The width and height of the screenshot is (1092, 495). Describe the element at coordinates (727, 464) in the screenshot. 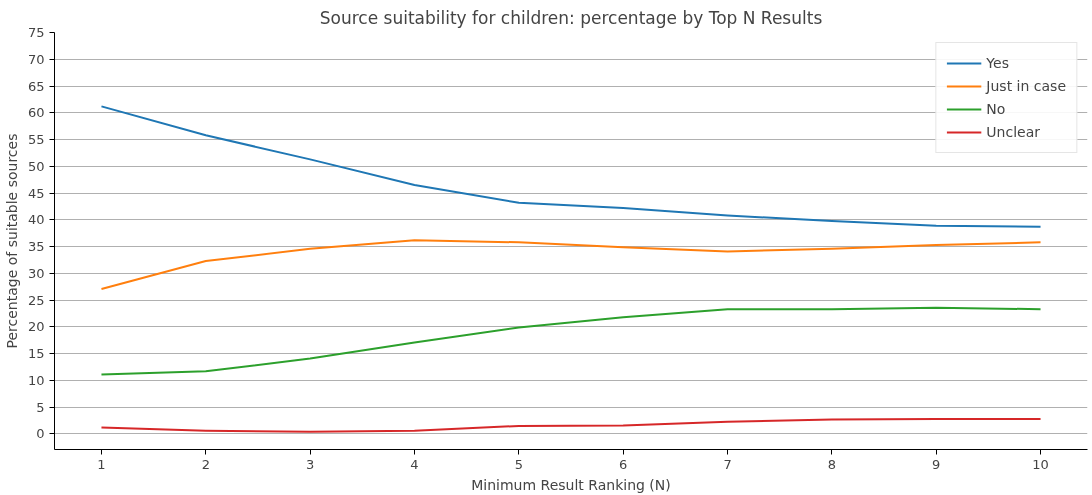

I see `x-tick-label: 7` at that location.